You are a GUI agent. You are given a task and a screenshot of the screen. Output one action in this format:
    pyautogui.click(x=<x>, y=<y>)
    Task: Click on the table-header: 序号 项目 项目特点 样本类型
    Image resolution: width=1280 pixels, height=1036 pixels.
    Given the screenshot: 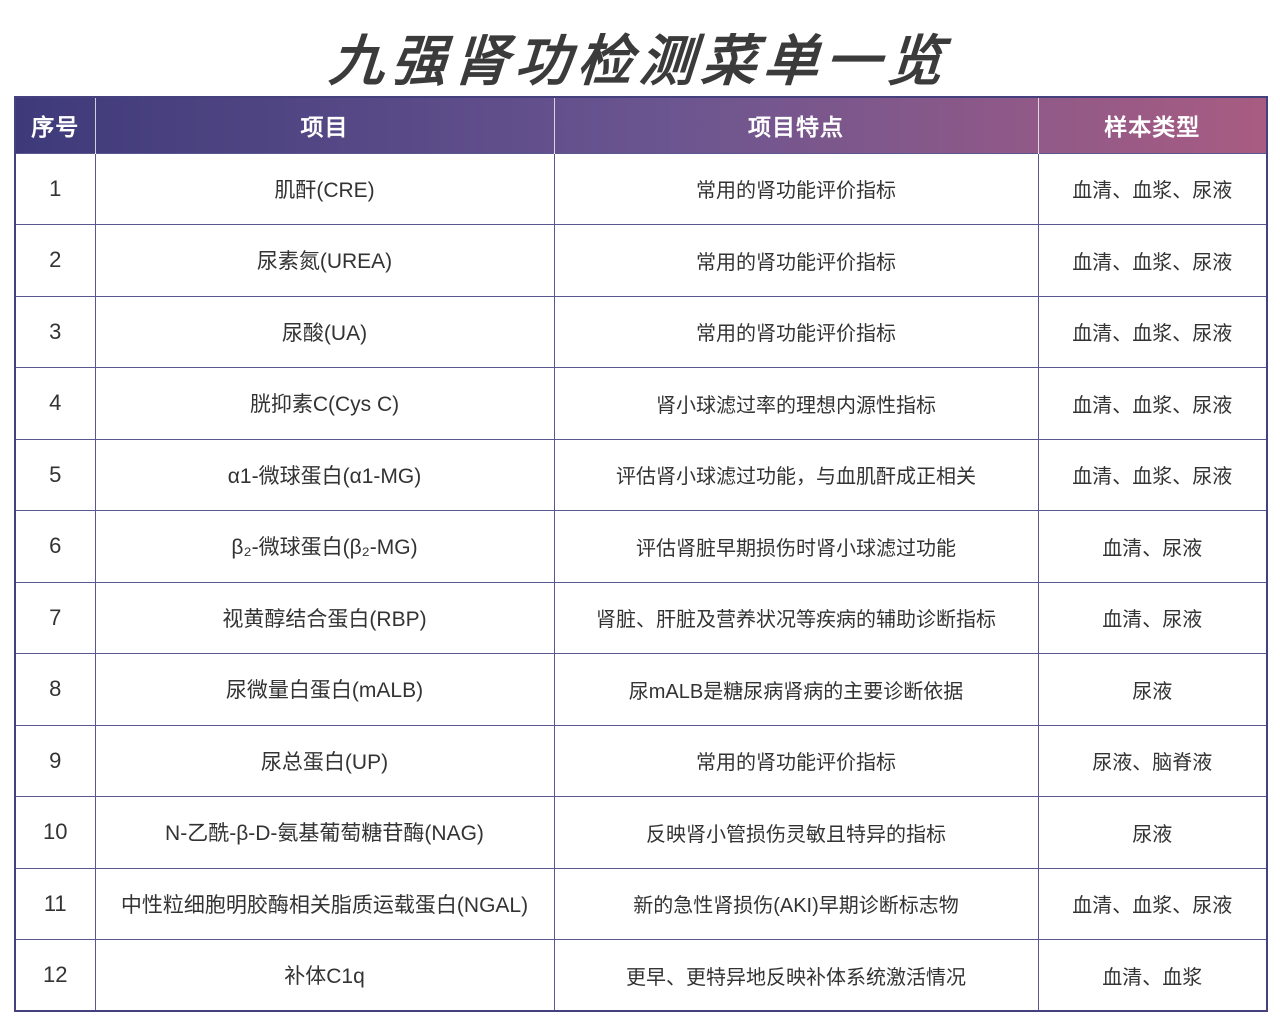 What is the action you would take?
    pyautogui.click(x=641, y=125)
    